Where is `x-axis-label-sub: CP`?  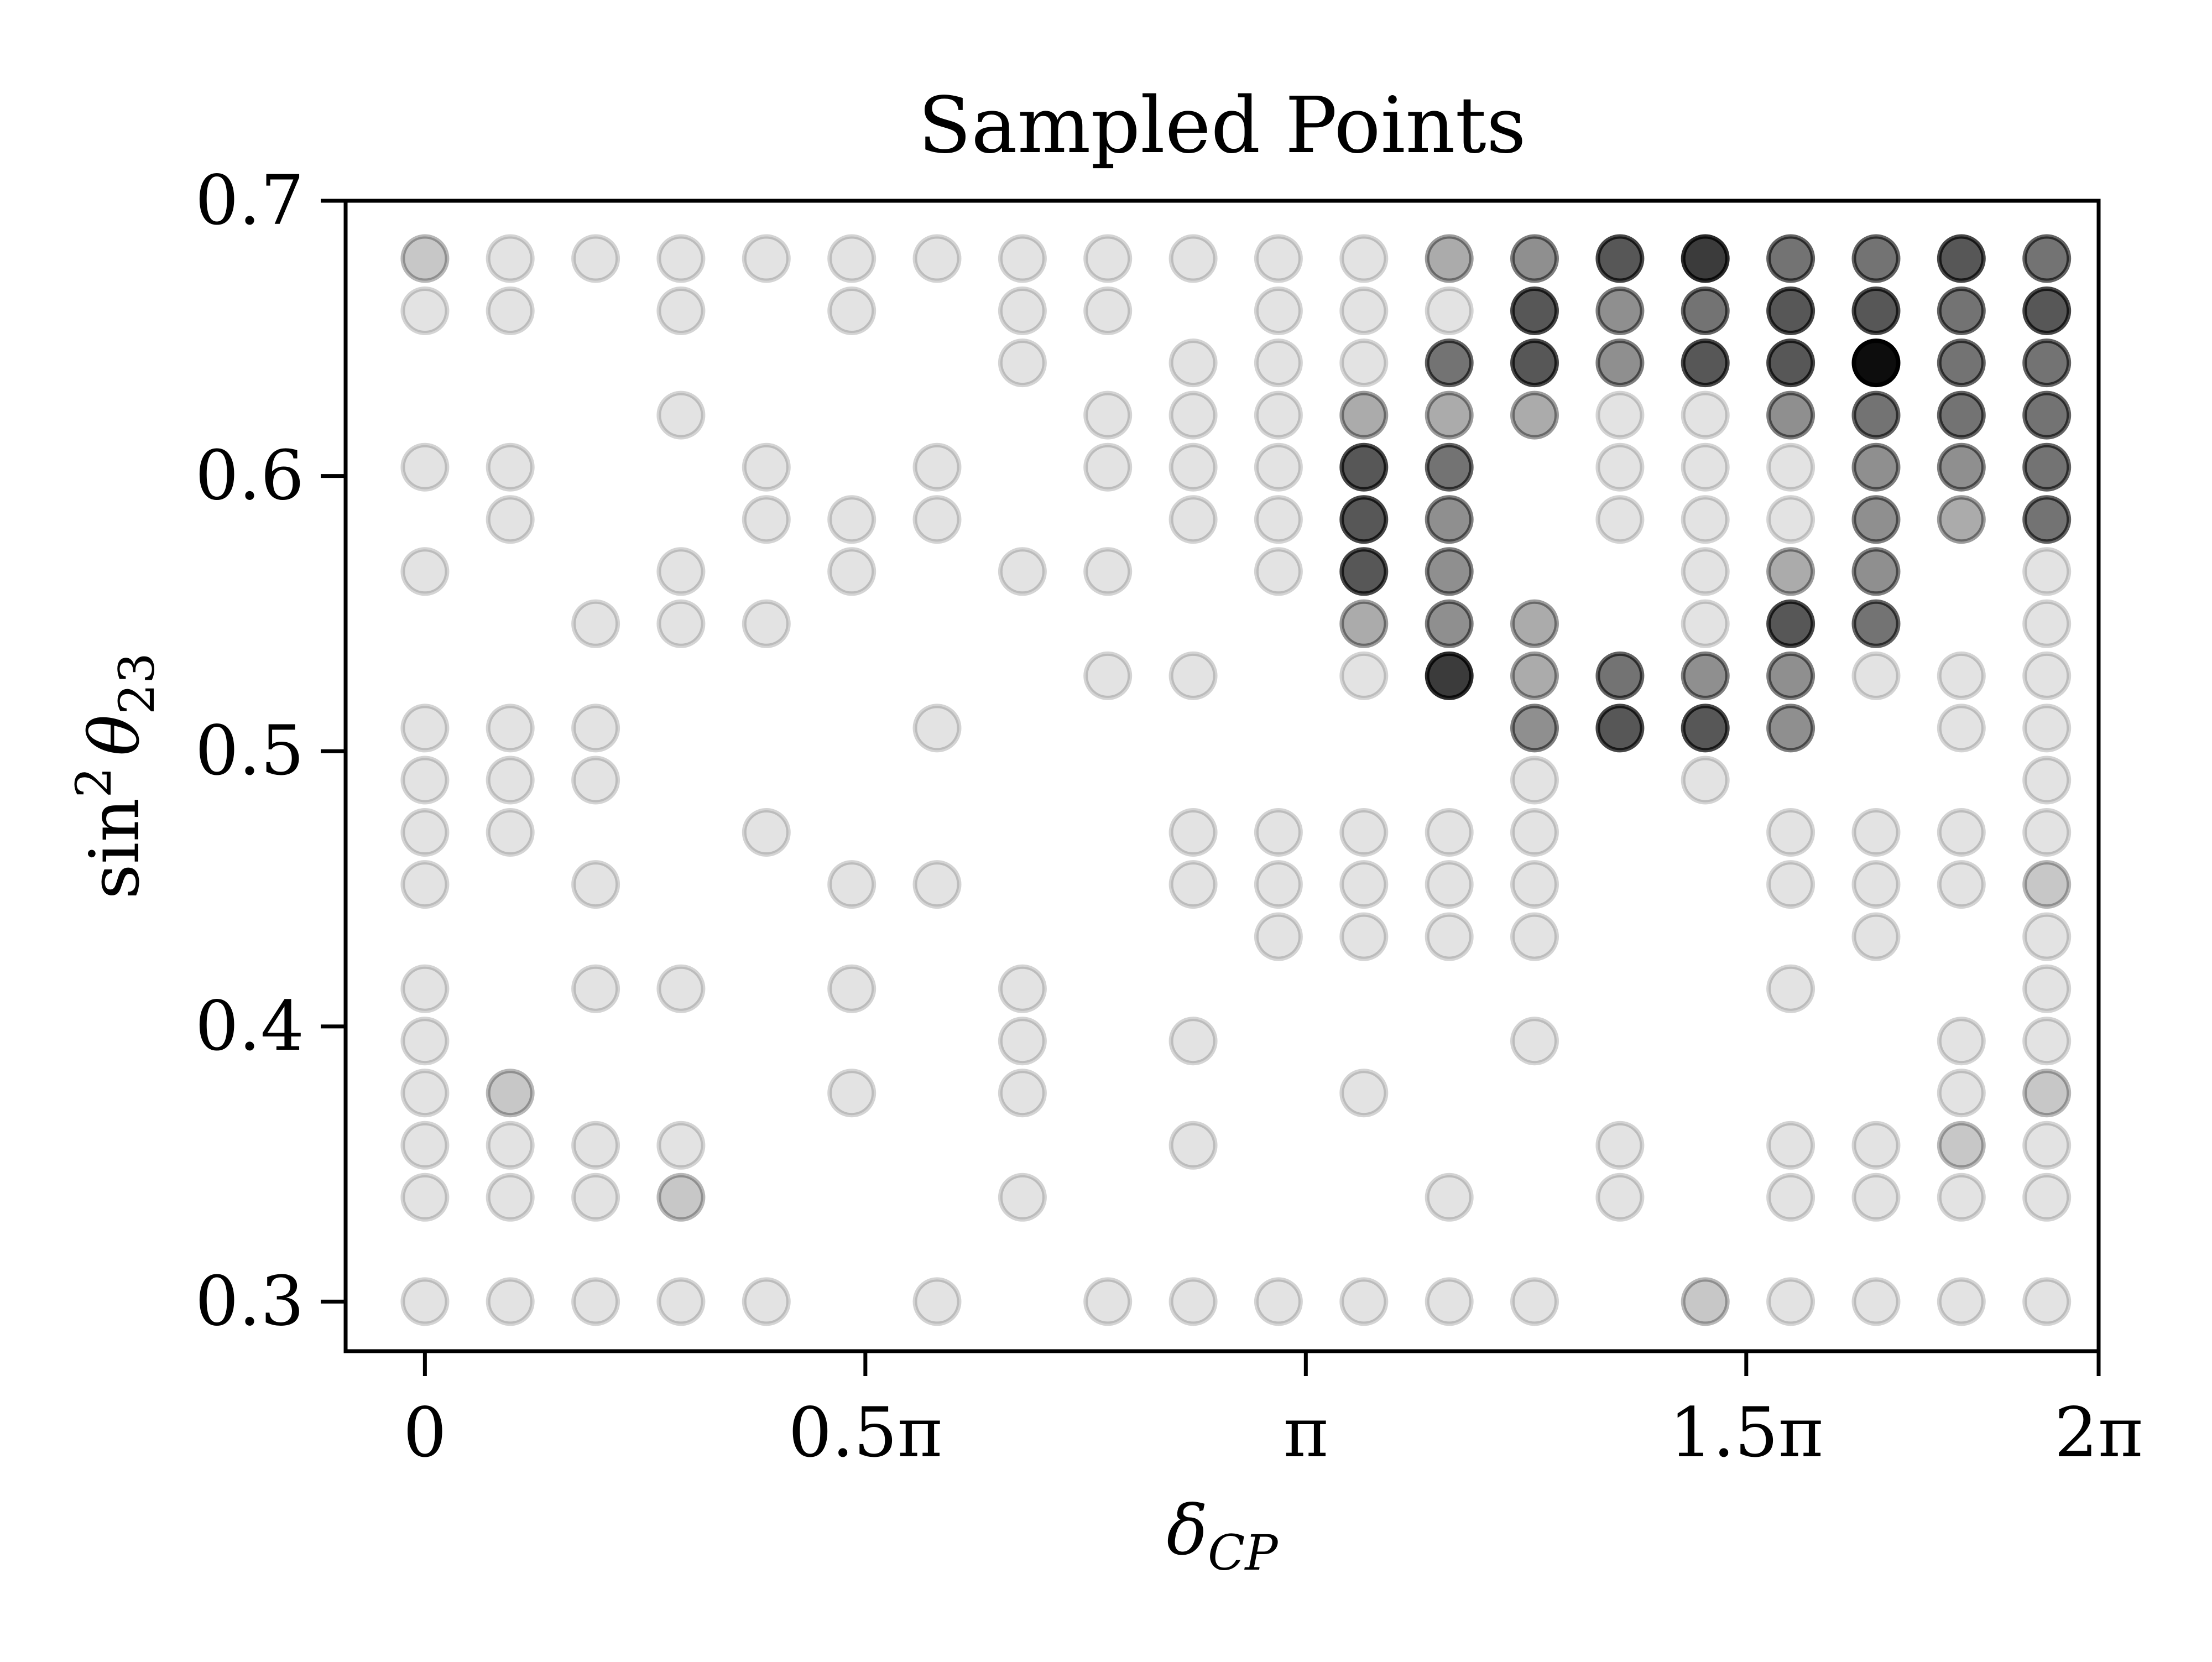
x-axis-label-sub: CP is located at coordinates (1244, 1552).